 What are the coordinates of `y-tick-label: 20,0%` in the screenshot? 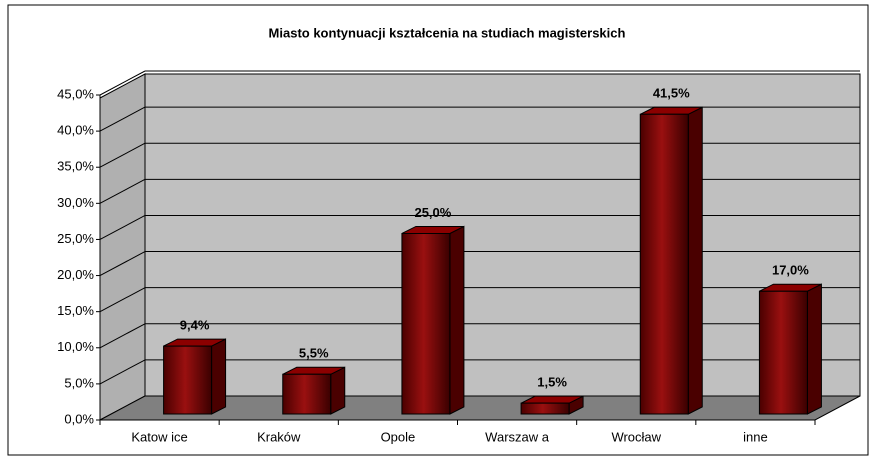 It's located at (75, 274).